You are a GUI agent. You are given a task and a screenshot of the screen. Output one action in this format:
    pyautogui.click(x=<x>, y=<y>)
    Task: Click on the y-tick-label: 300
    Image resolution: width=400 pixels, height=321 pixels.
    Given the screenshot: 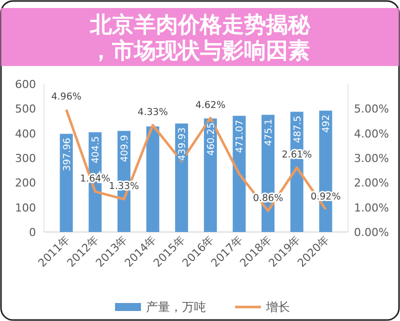 What is the action you would take?
    pyautogui.click(x=25, y=158)
    